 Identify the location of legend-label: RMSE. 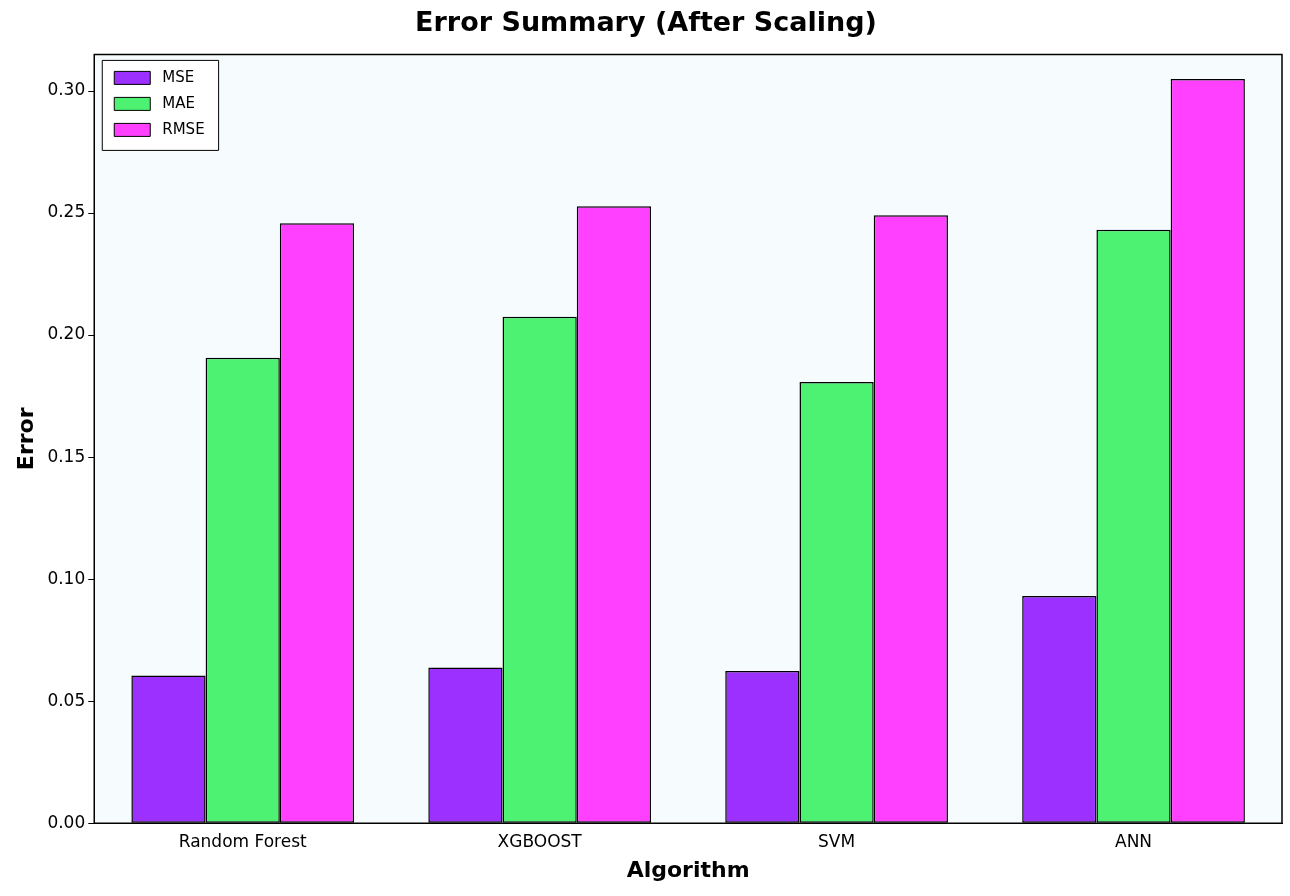
(183, 129).